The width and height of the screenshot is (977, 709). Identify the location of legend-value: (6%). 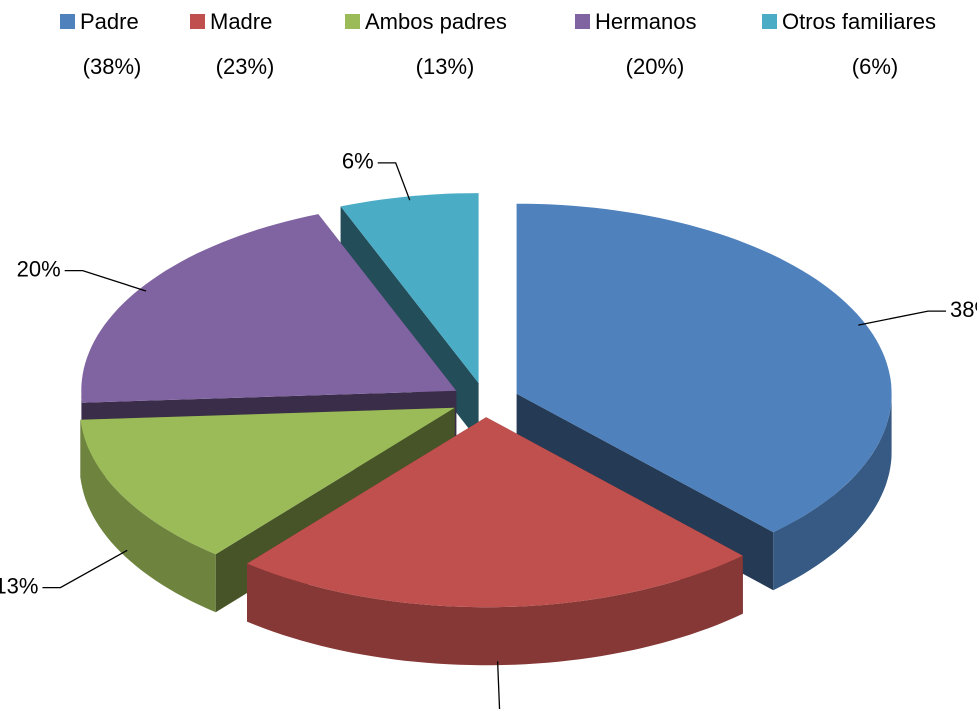
(875, 66).